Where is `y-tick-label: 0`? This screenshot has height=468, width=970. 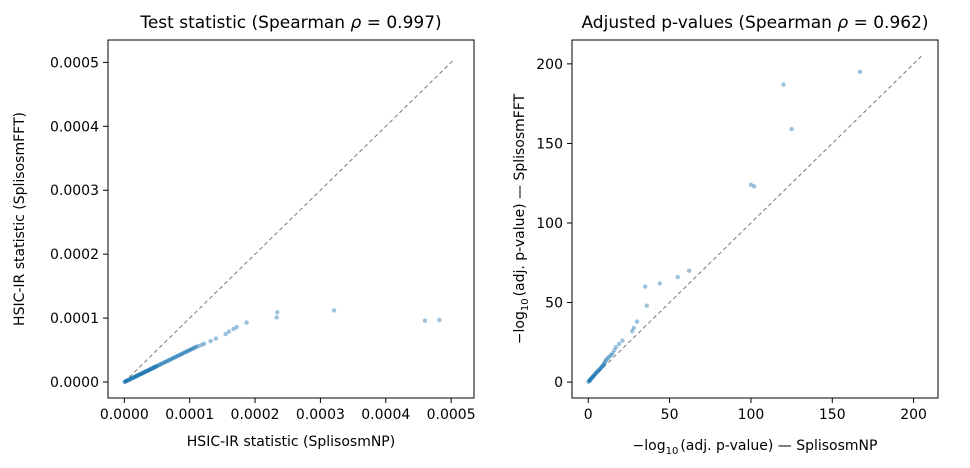 y-tick-label: 0 is located at coordinates (558, 383).